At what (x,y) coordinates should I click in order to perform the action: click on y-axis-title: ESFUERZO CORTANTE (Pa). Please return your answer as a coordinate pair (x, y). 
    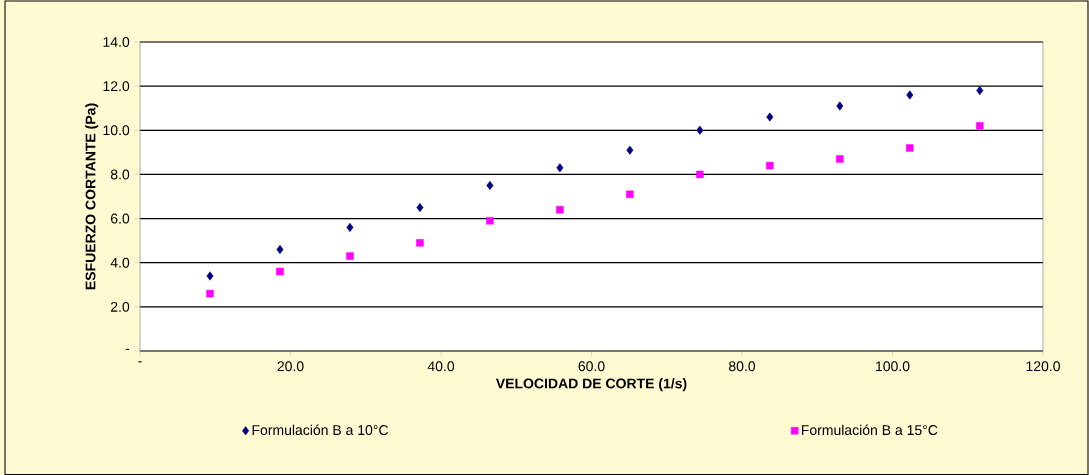
    Looking at the image, I should click on (92, 196).